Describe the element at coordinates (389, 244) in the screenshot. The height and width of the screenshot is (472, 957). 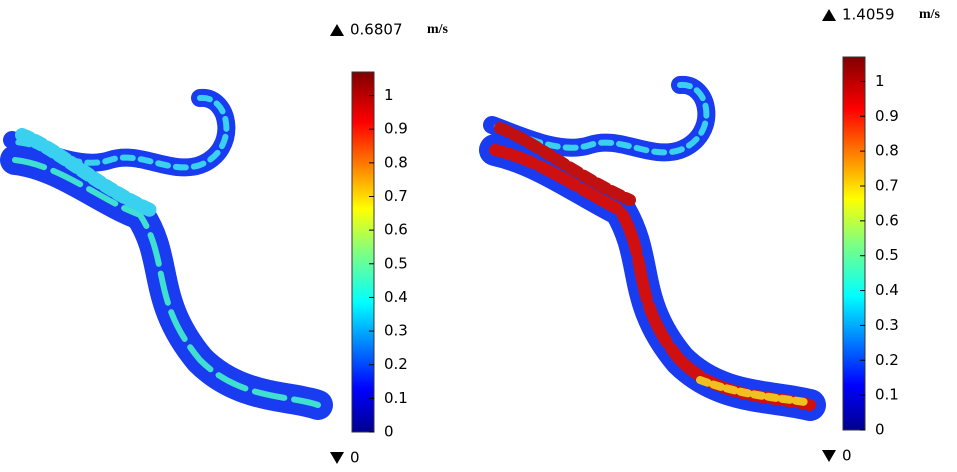
I see `colorbar-legend: 0 0.1 0.2 0.3 0.4 0.5 0.6 0.7 0.8 0.9 1 0.6807 m/s 0` at that location.